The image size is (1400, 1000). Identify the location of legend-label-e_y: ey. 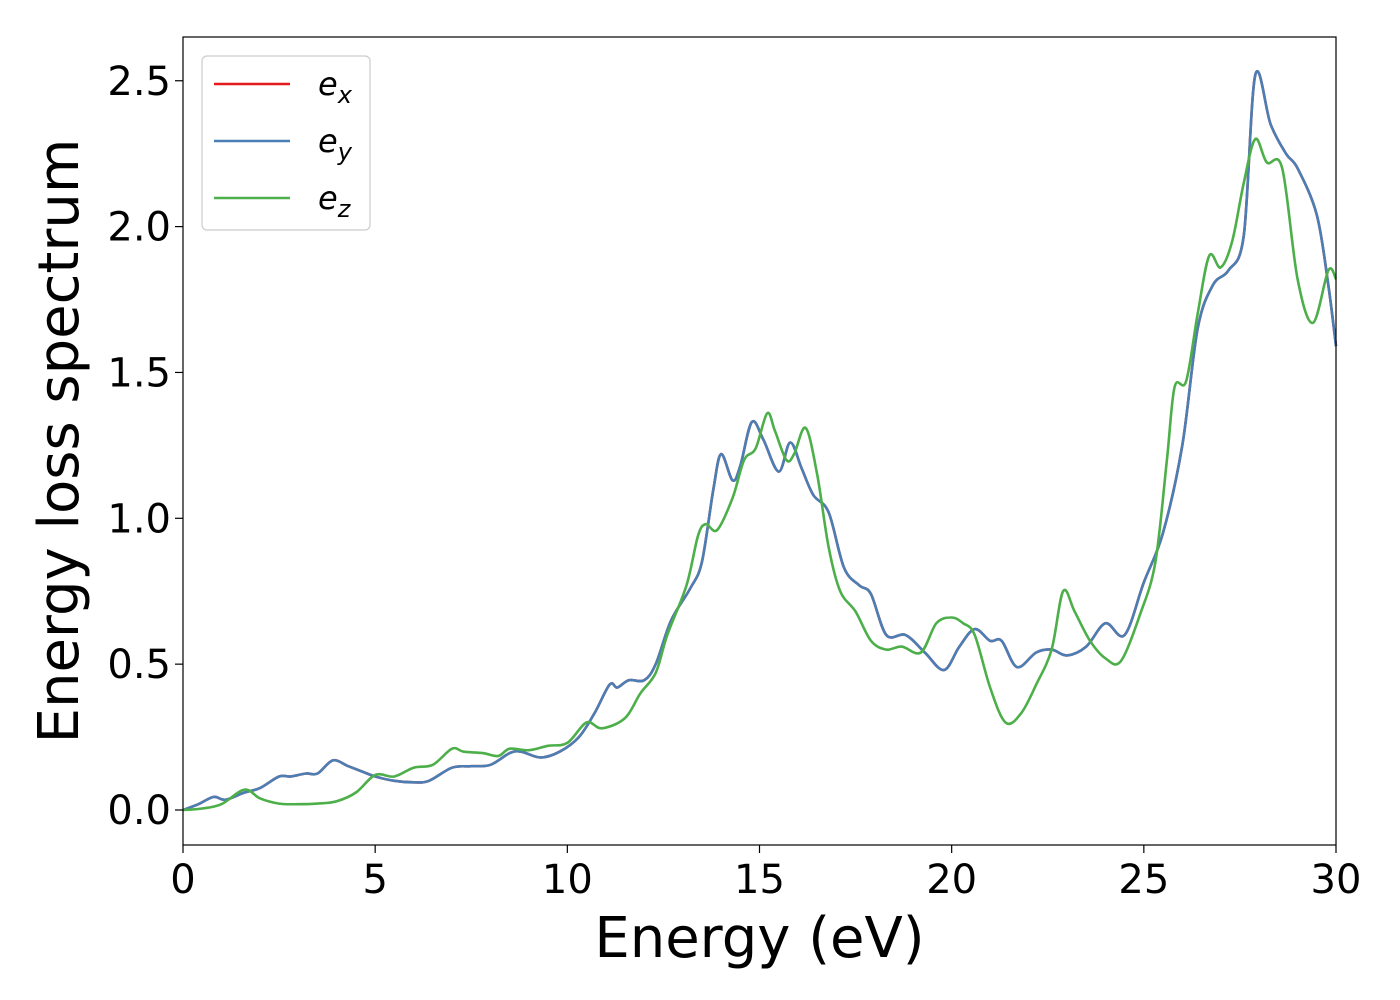
(335, 144).